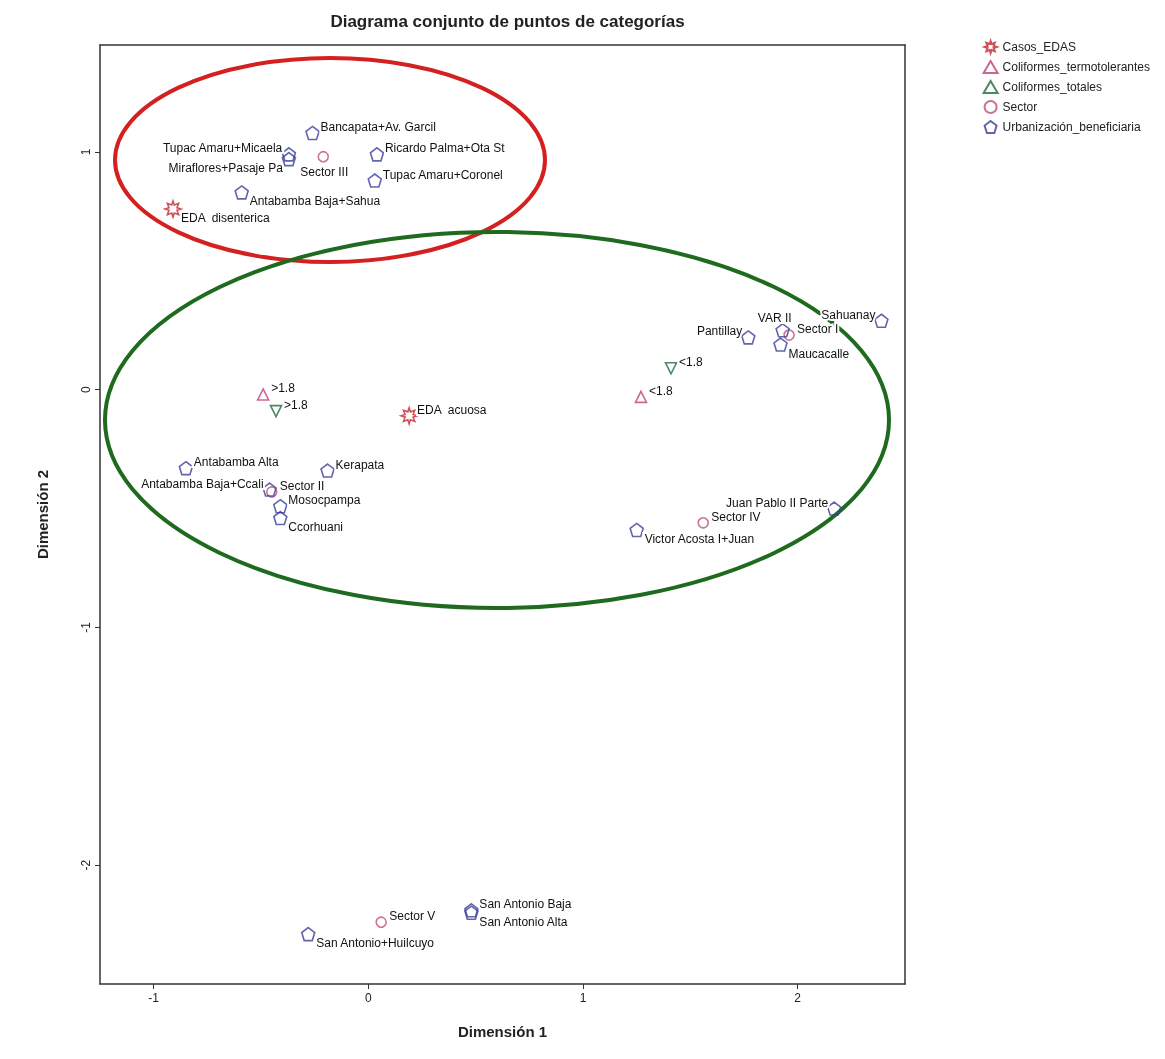  What do you see at coordinates (819, 353) in the screenshot?
I see `annotation: Maucacalle` at bounding box center [819, 353].